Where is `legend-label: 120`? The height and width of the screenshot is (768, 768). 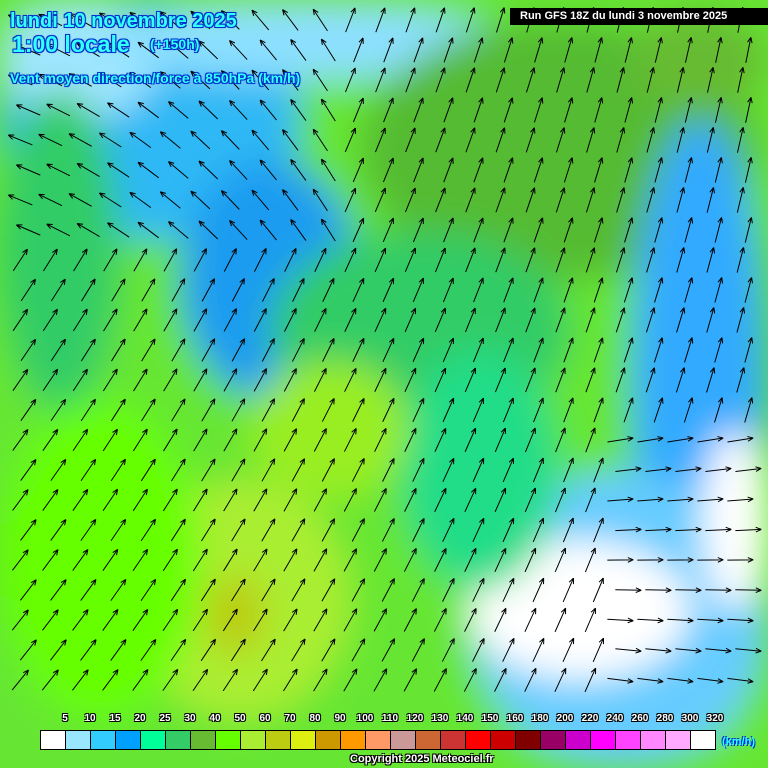 legend-label: 120 is located at coordinates (415, 718).